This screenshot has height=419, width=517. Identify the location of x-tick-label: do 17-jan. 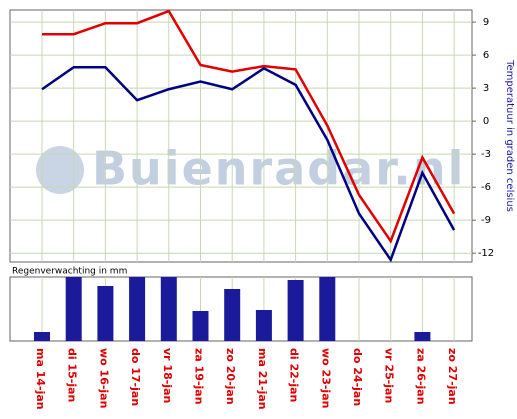
(135, 377).